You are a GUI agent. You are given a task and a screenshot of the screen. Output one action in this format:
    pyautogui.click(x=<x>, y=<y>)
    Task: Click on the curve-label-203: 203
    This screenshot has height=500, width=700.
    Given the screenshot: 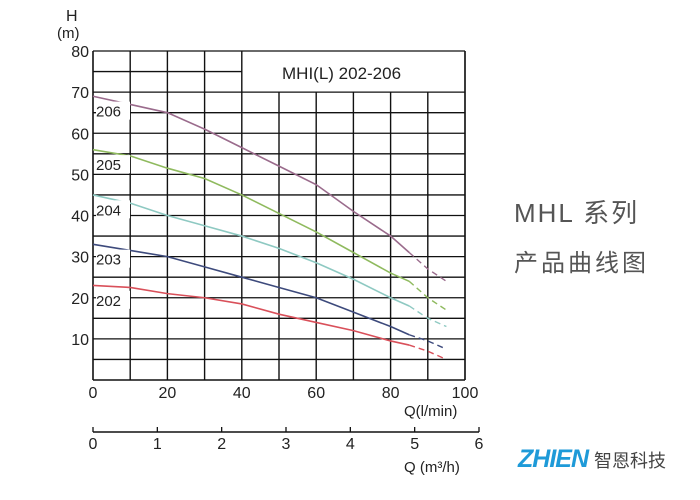 What is the action you would take?
    pyautogui.click(x=108, y=260)
    